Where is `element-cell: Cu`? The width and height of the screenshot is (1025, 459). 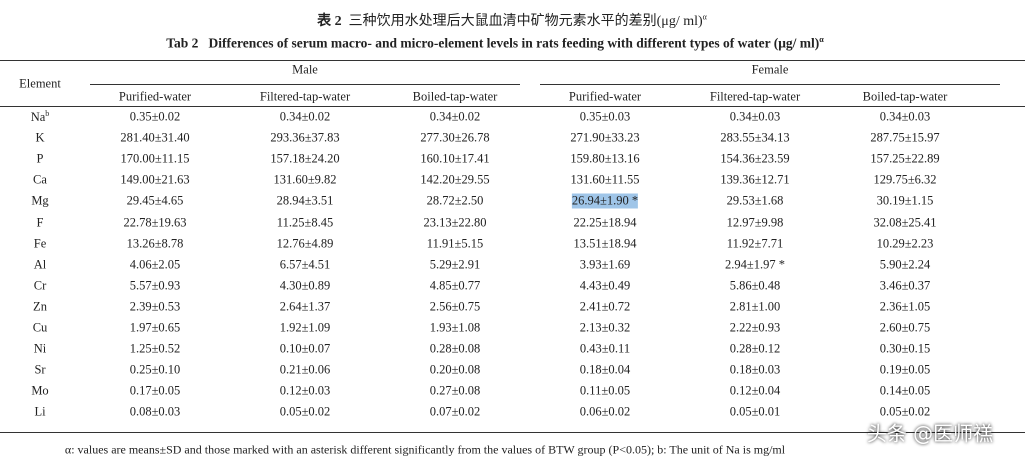
element-cell: Cu is located at coordinates (40, 328).